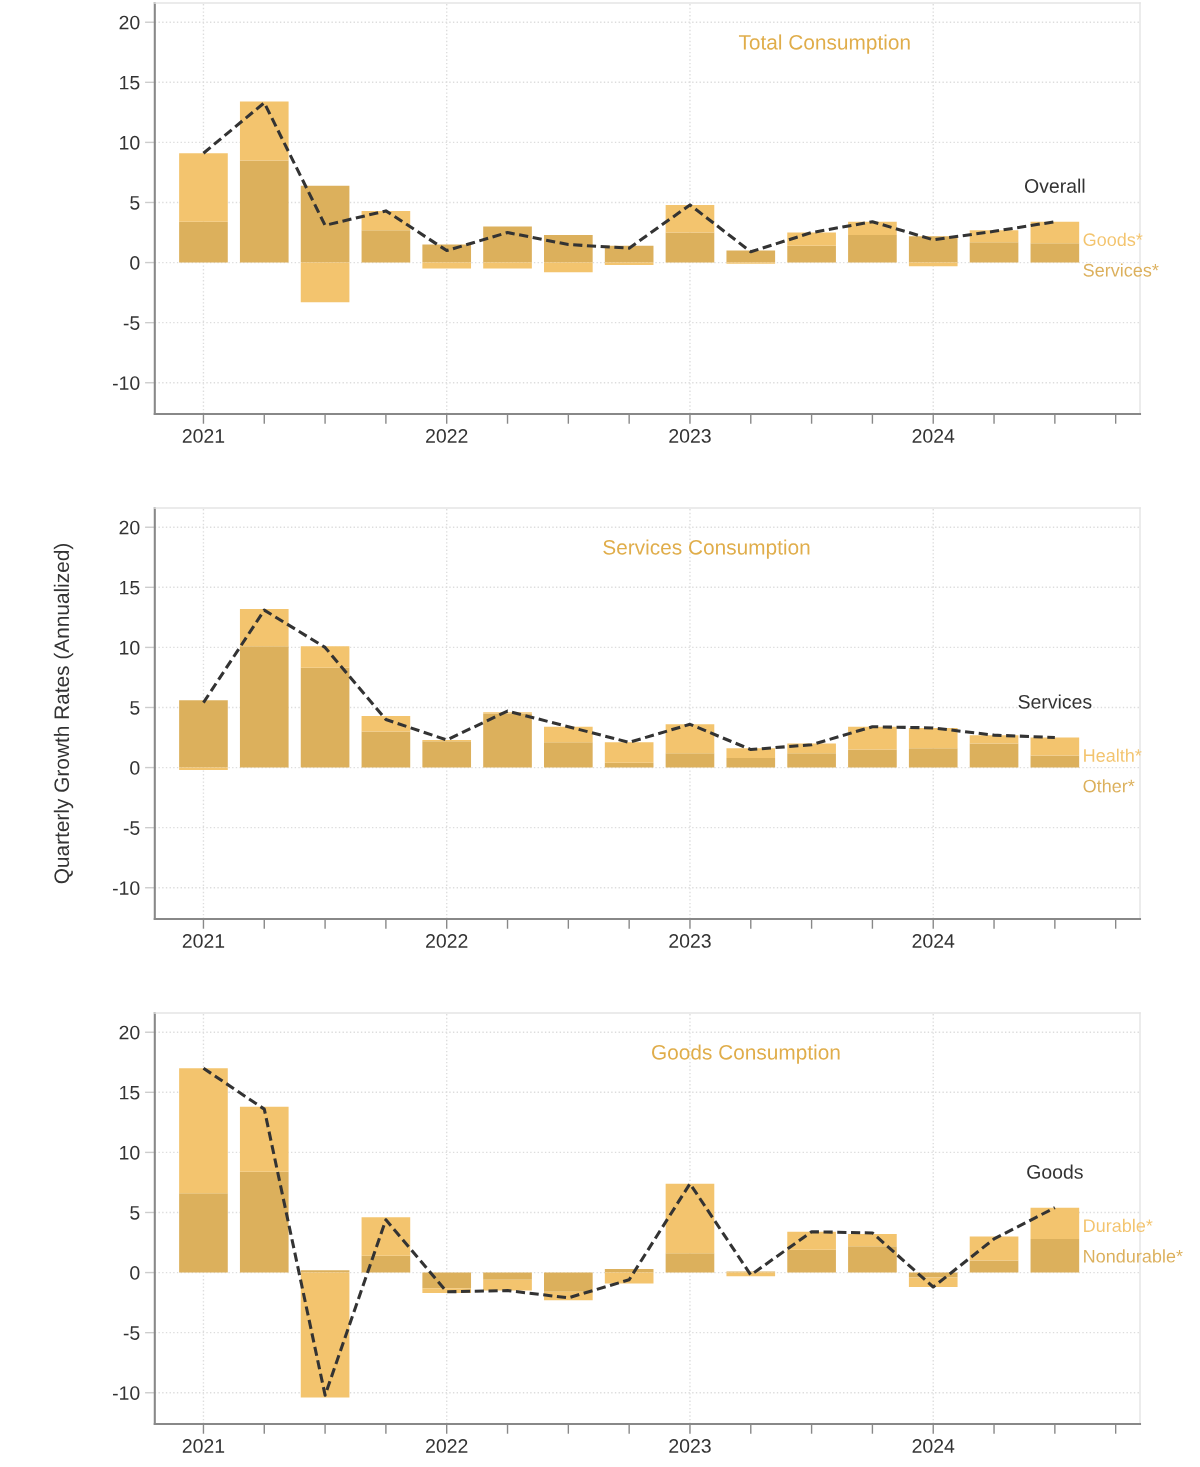 The height and width of the screenshot is (1467, 1200). What do you see at coordinates (1121, 270) in the screenshot?
I see `series-label: Services*` at bounding box center [1121, 270].